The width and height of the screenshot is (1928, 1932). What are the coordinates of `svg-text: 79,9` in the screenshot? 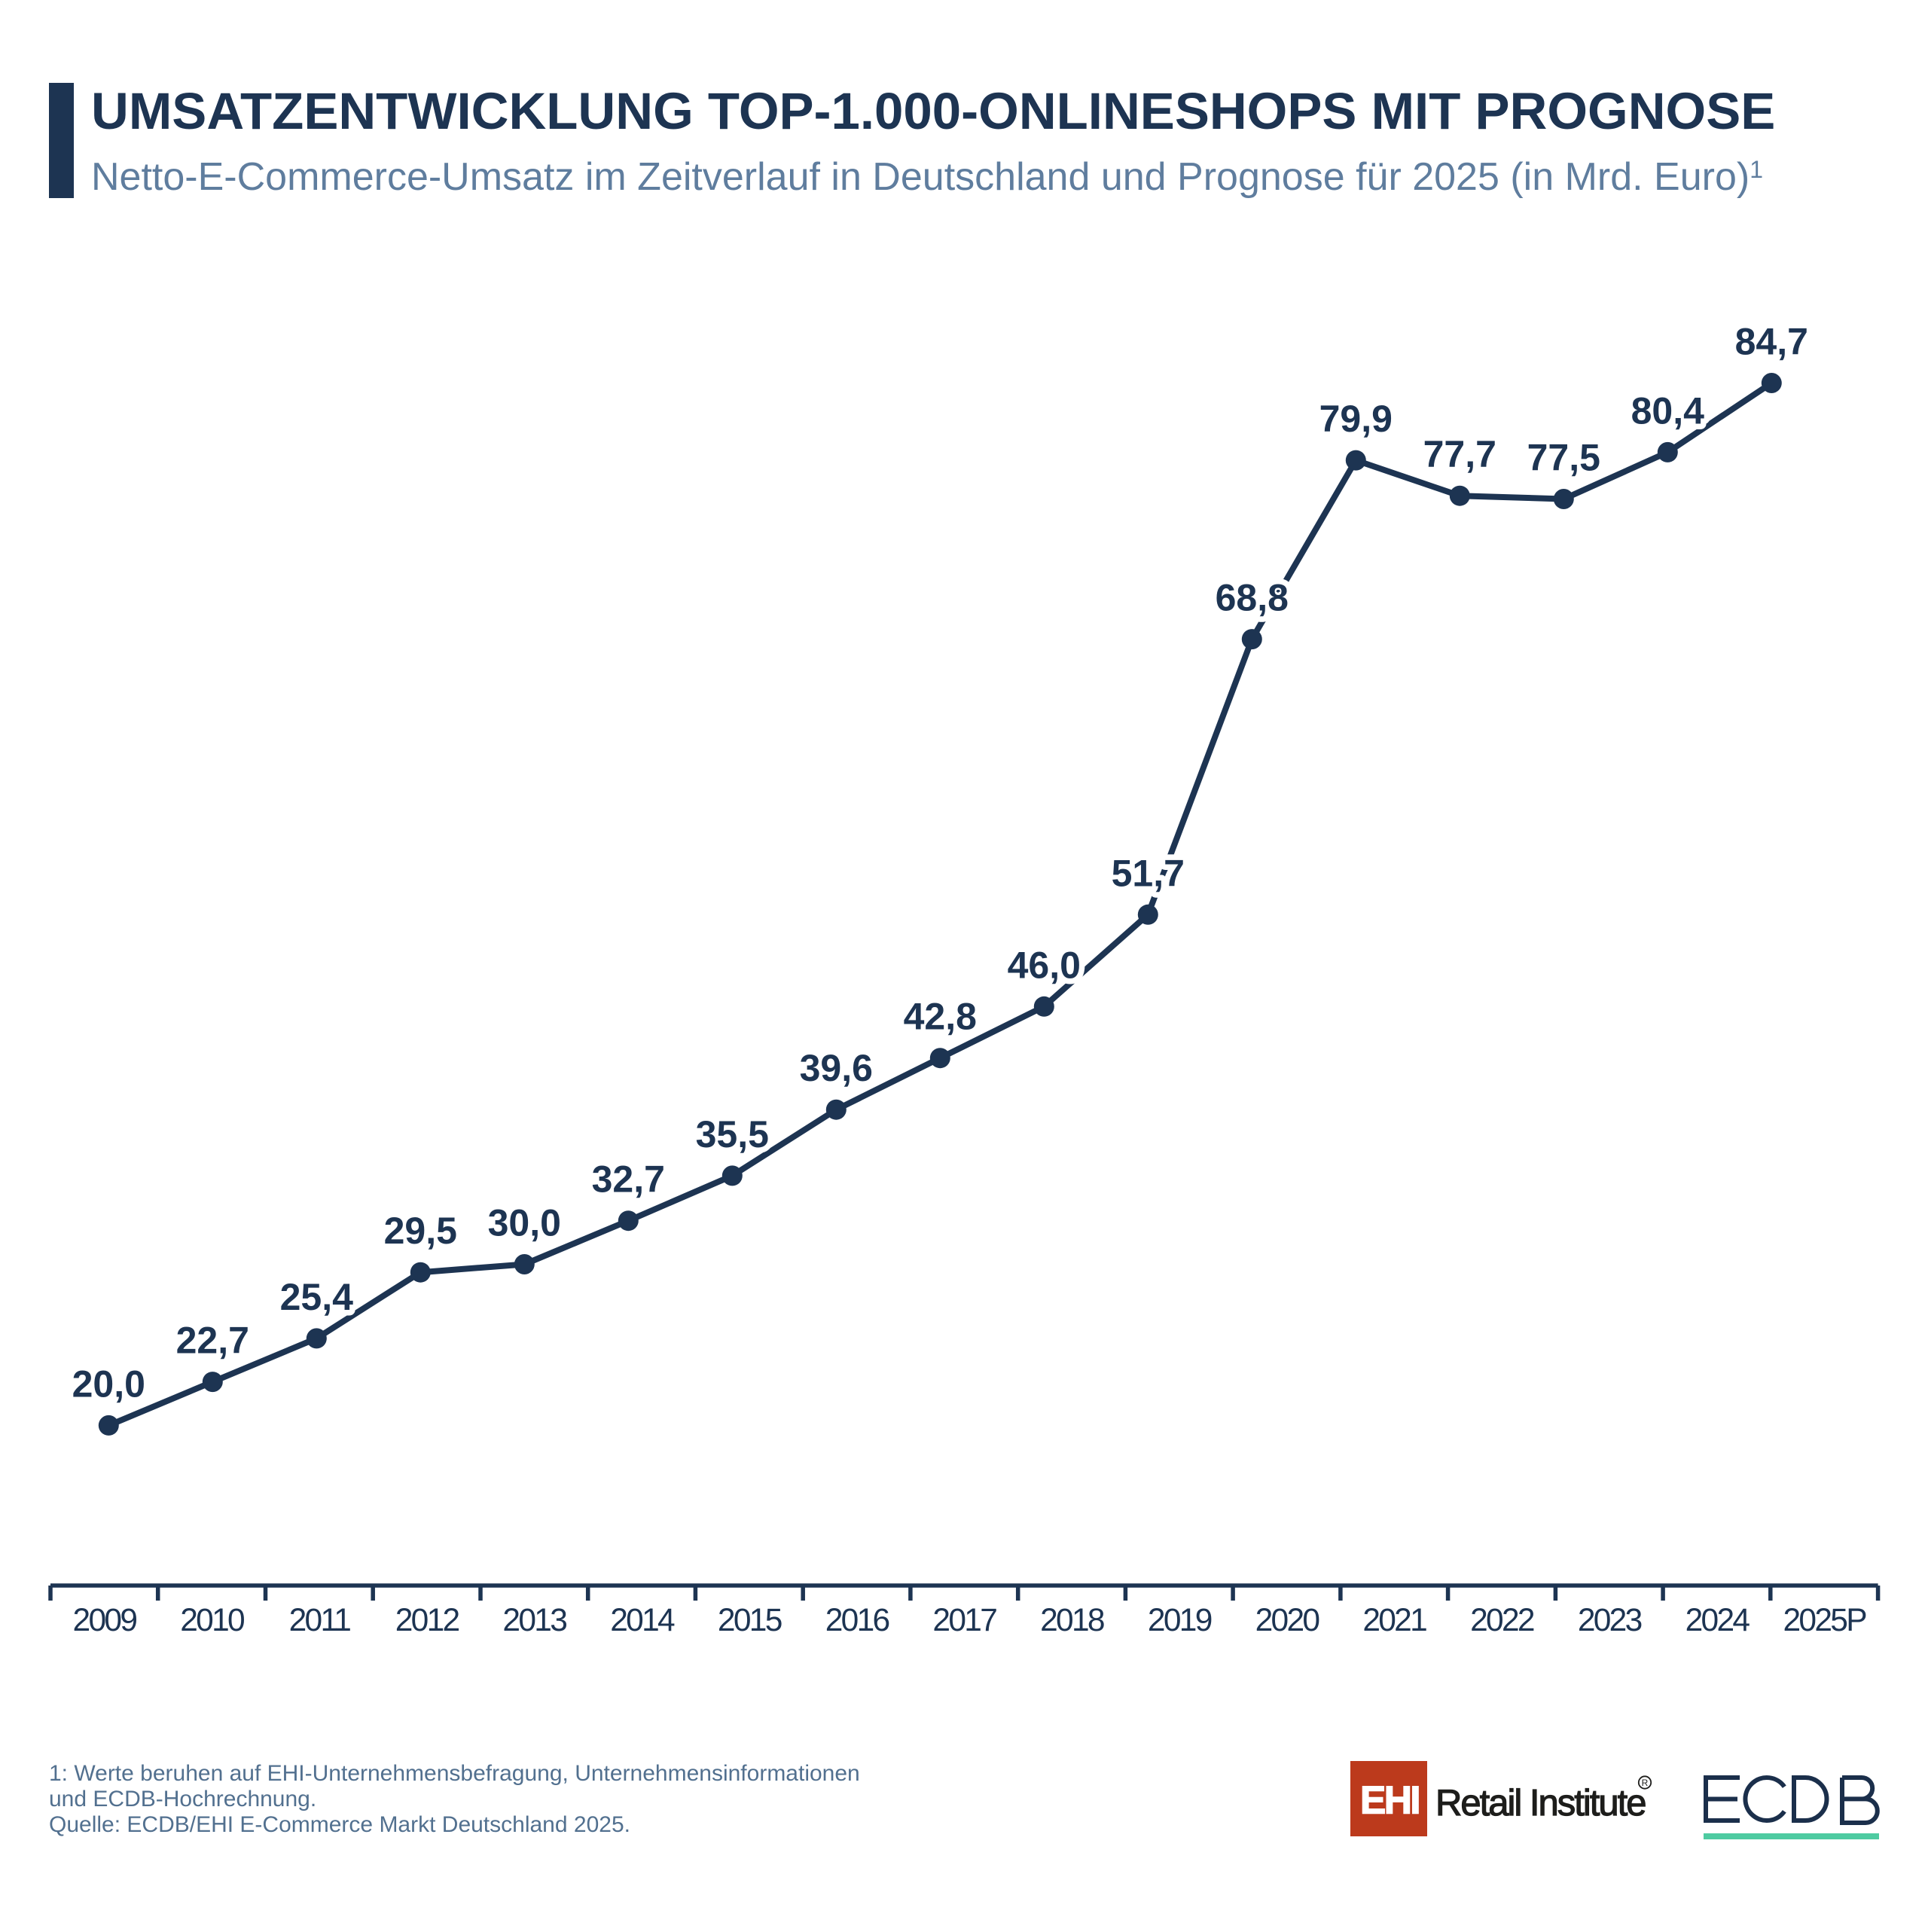 It's located at (1356, 419).